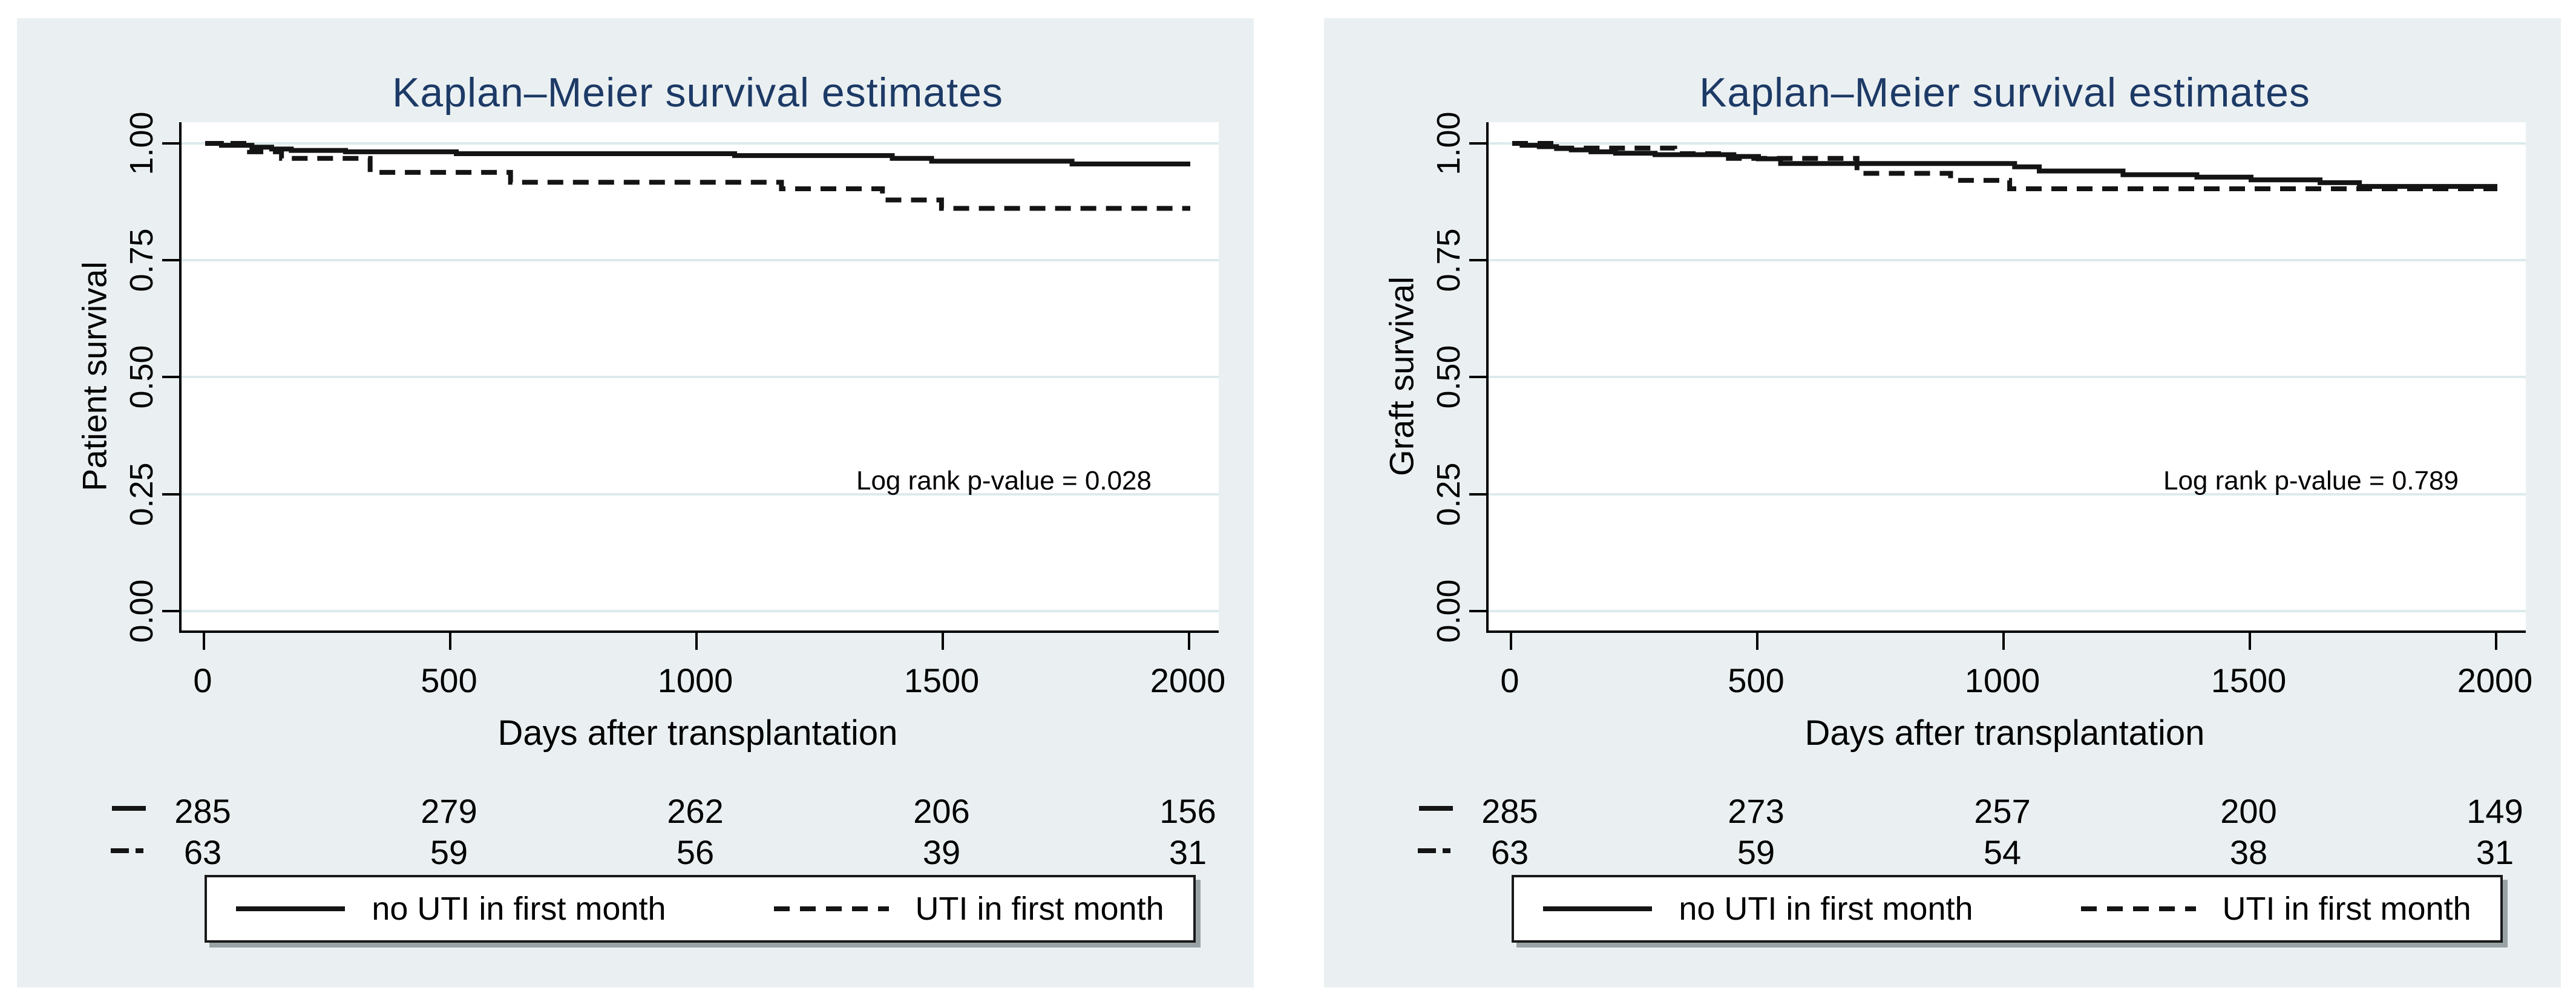 This screenshot has height=1005, width=2576. What do you see at coordinates (449, 811) in the screenshot?
I see `at-risk-count: 279` at bounding box center [449, 811].